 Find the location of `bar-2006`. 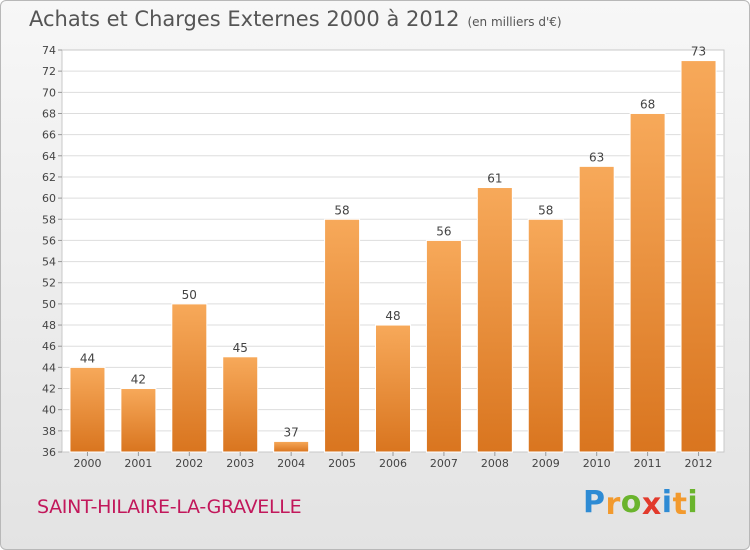

bar-2006 is located at coordinates (393, 388).